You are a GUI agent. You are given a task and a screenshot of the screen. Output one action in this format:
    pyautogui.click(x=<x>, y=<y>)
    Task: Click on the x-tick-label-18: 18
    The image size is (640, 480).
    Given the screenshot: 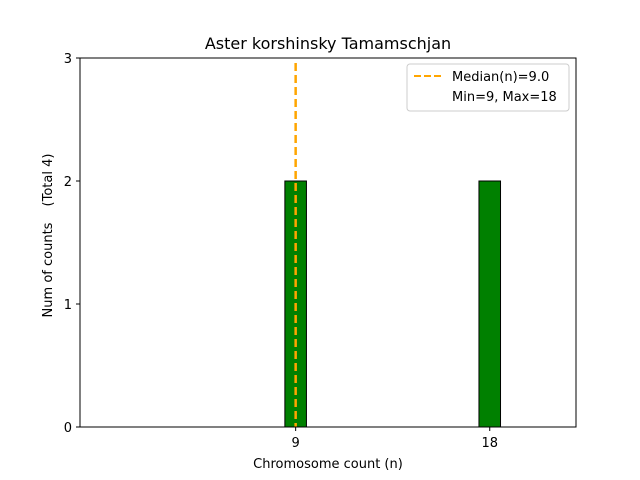 What is the action you would take?
    pyautogui.click(x=489, y=443)
    